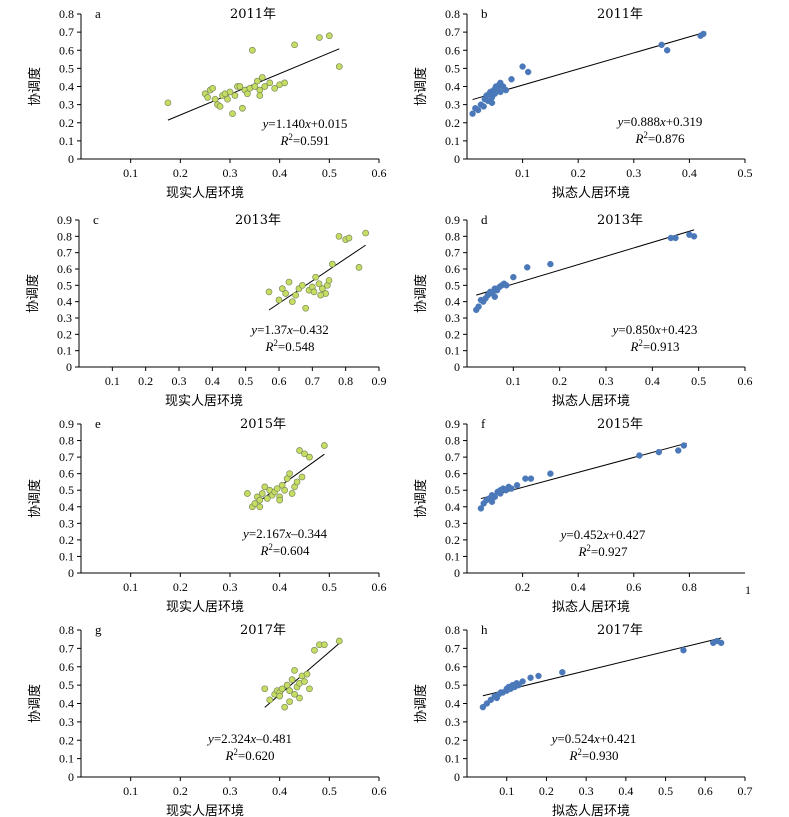 The height and width of the screenshot is (817, 789). I want to click on x-tick-label: 0.7, so click(312, 381).